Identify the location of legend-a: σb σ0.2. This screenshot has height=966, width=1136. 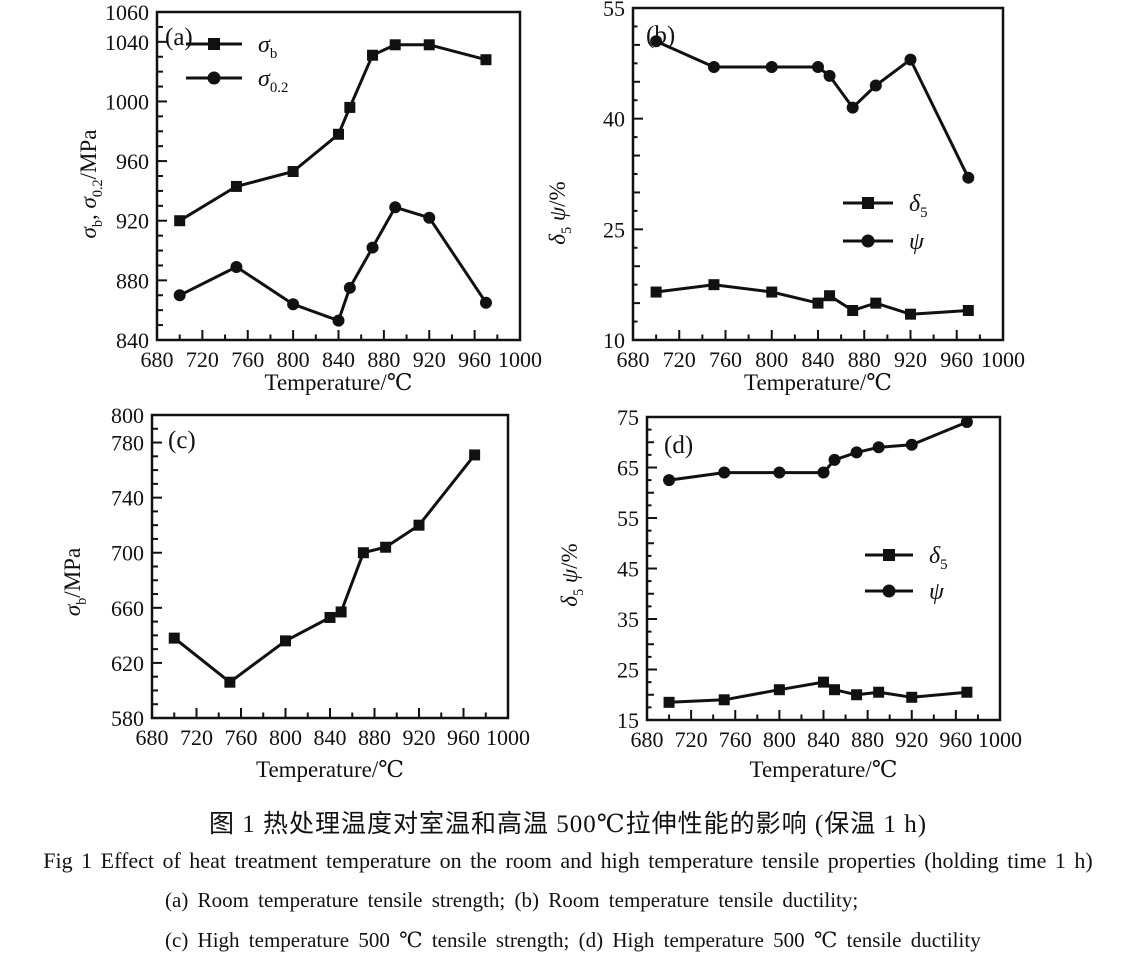
(237, 64).